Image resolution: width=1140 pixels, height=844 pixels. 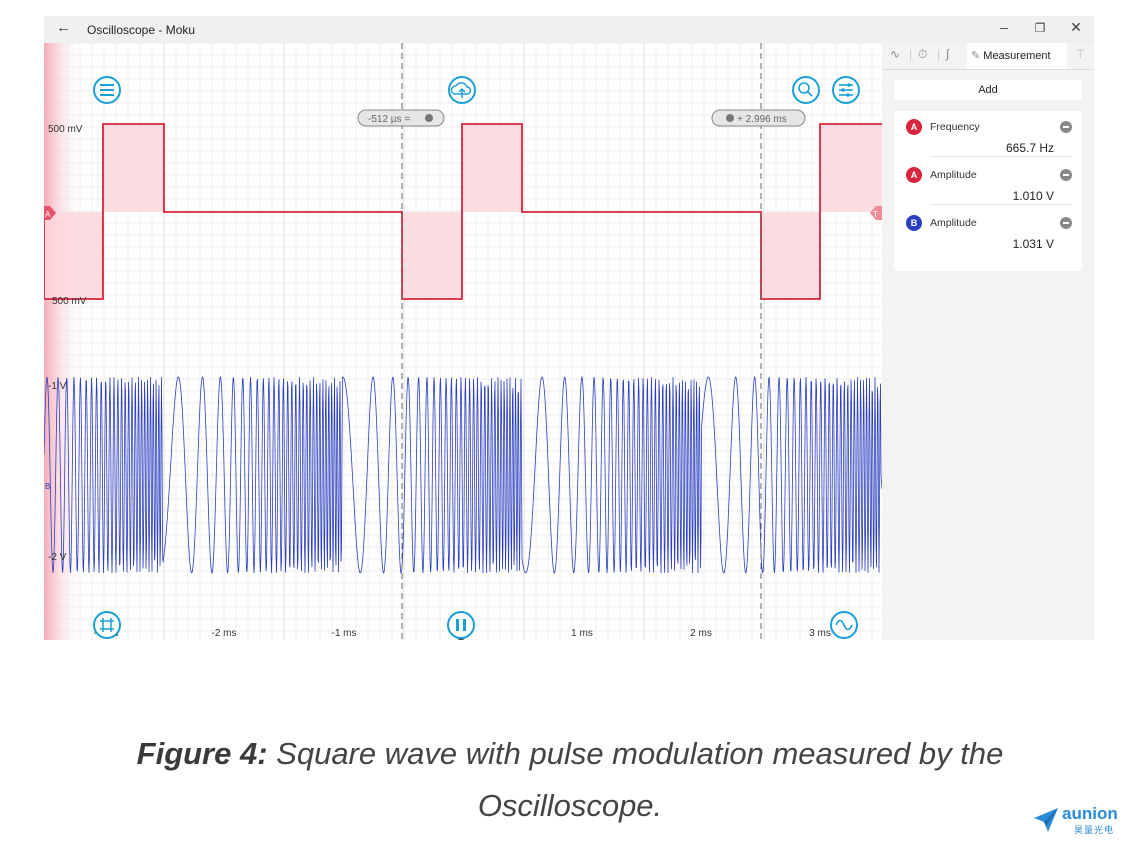 I want to click on menu-icon, so click(x=107, y=90).